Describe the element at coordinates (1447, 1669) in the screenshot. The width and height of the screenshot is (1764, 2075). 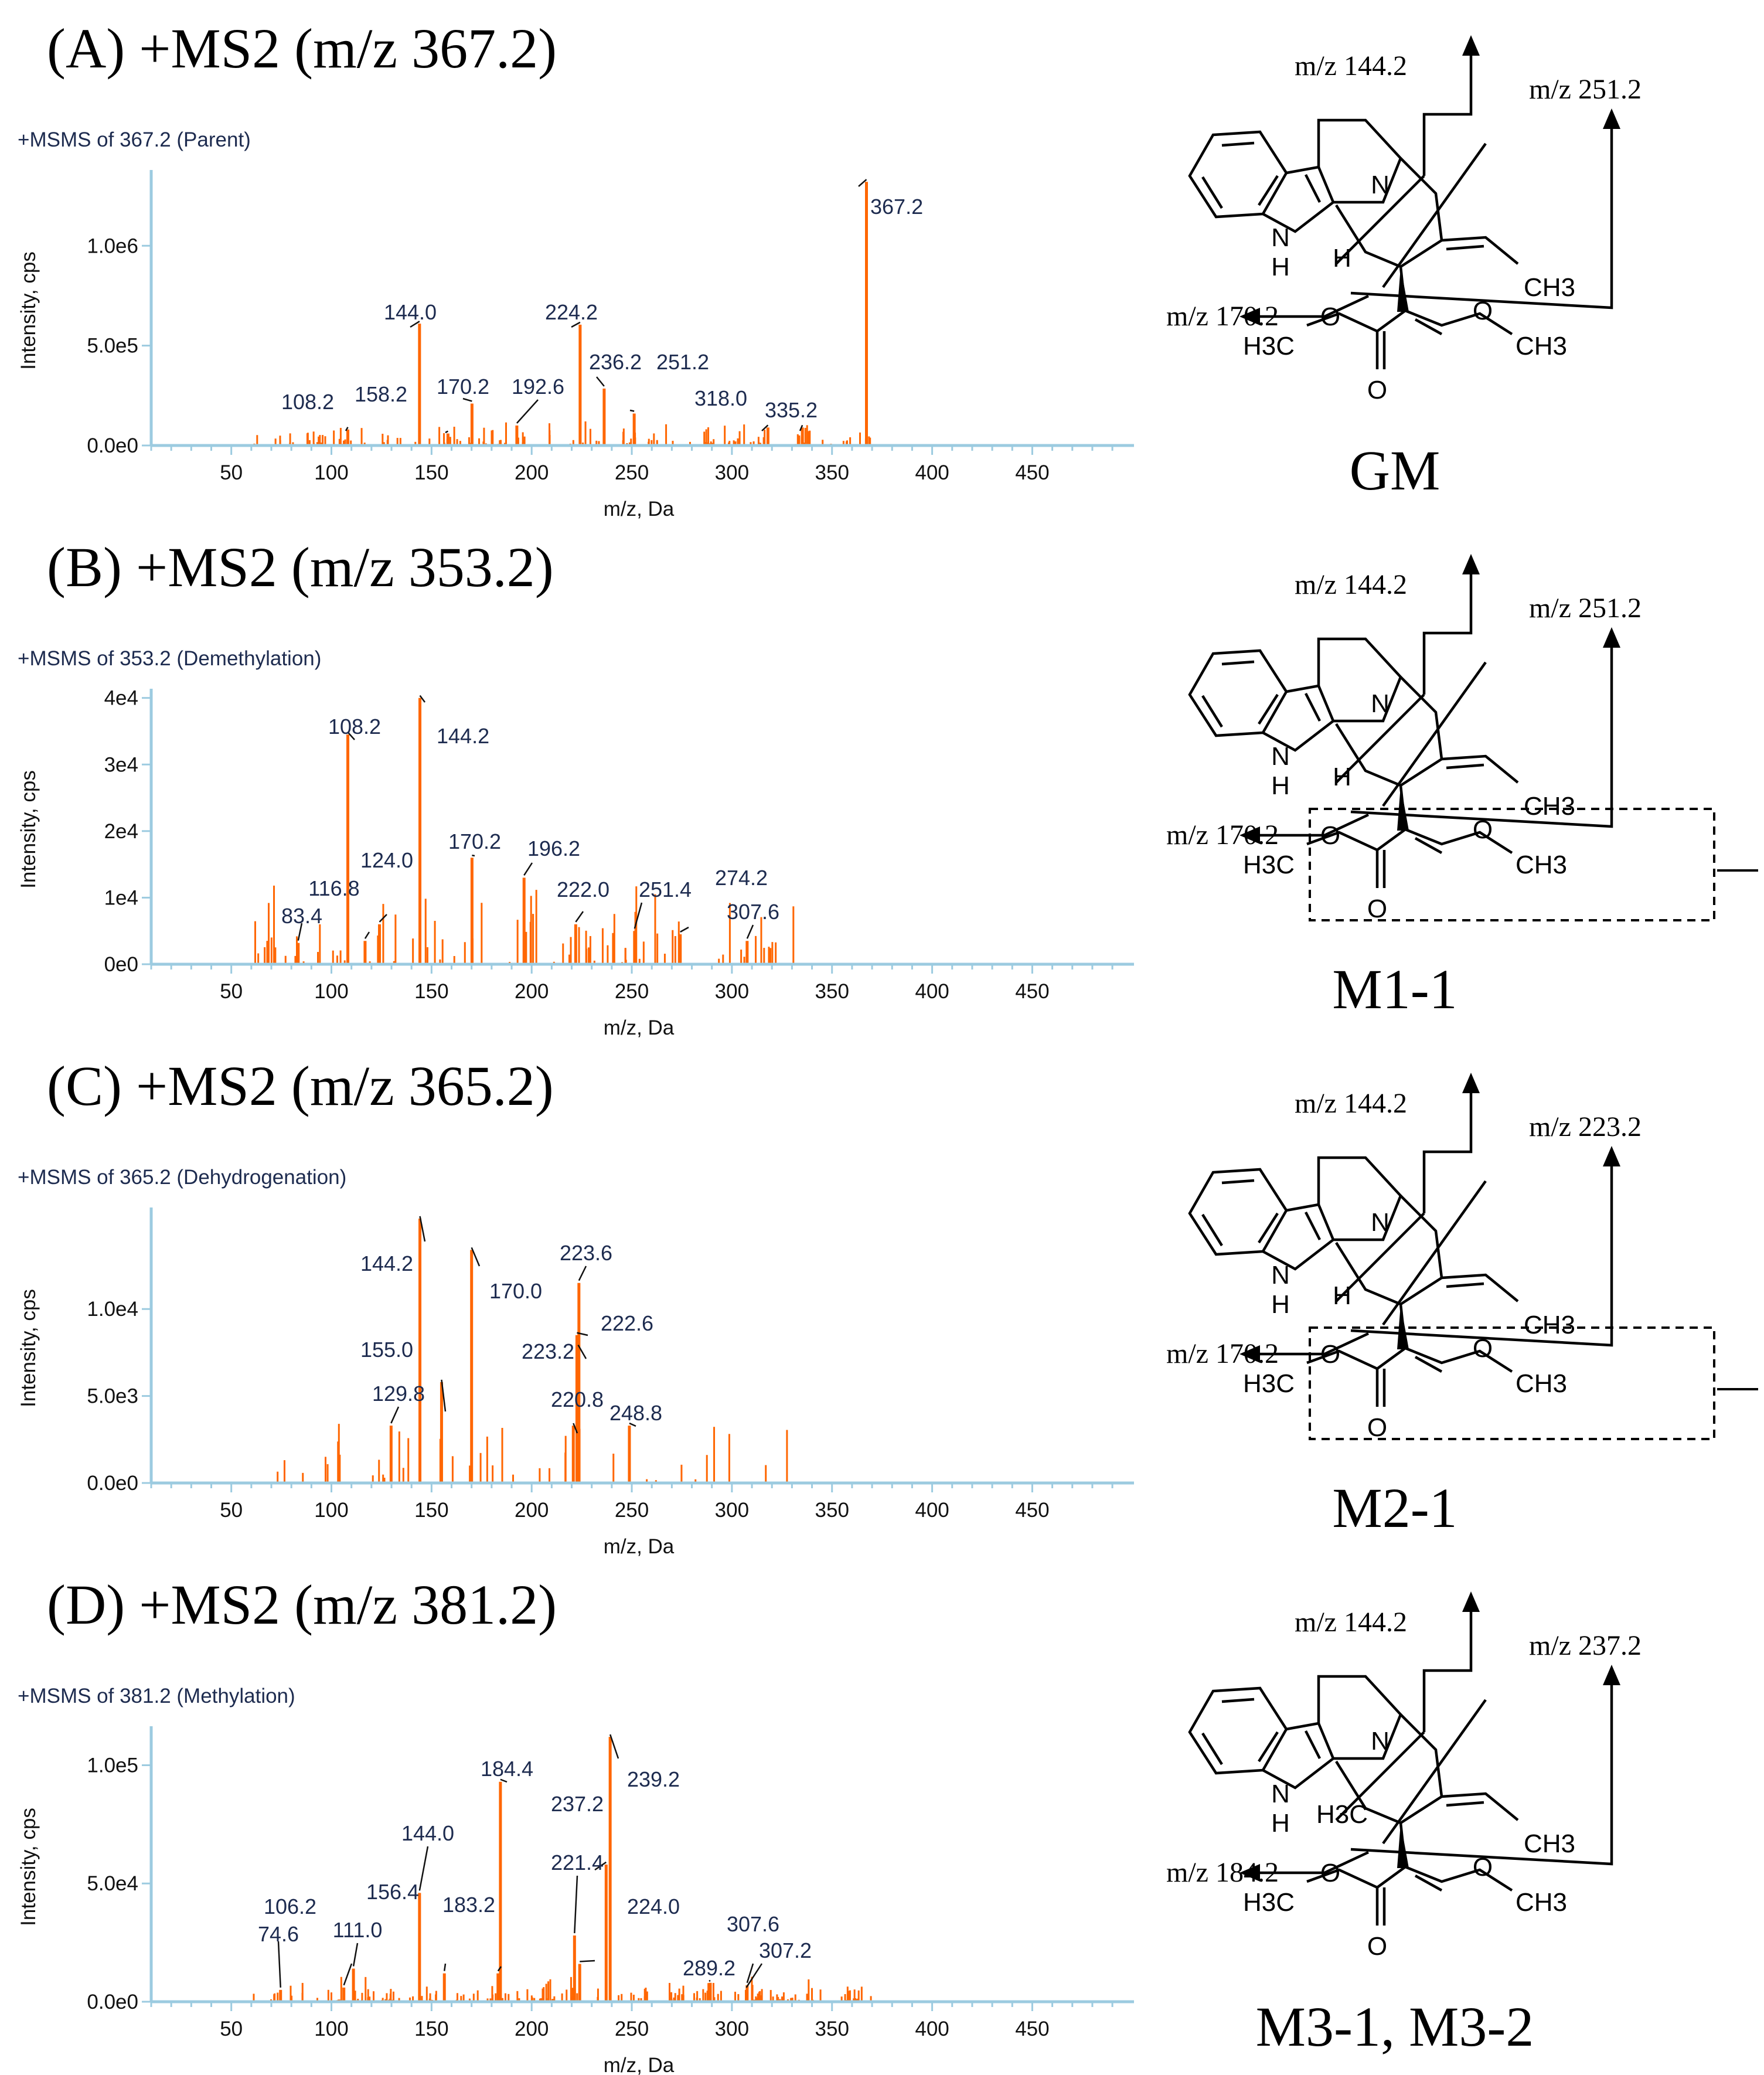
I see `frag-path-top` at that location.